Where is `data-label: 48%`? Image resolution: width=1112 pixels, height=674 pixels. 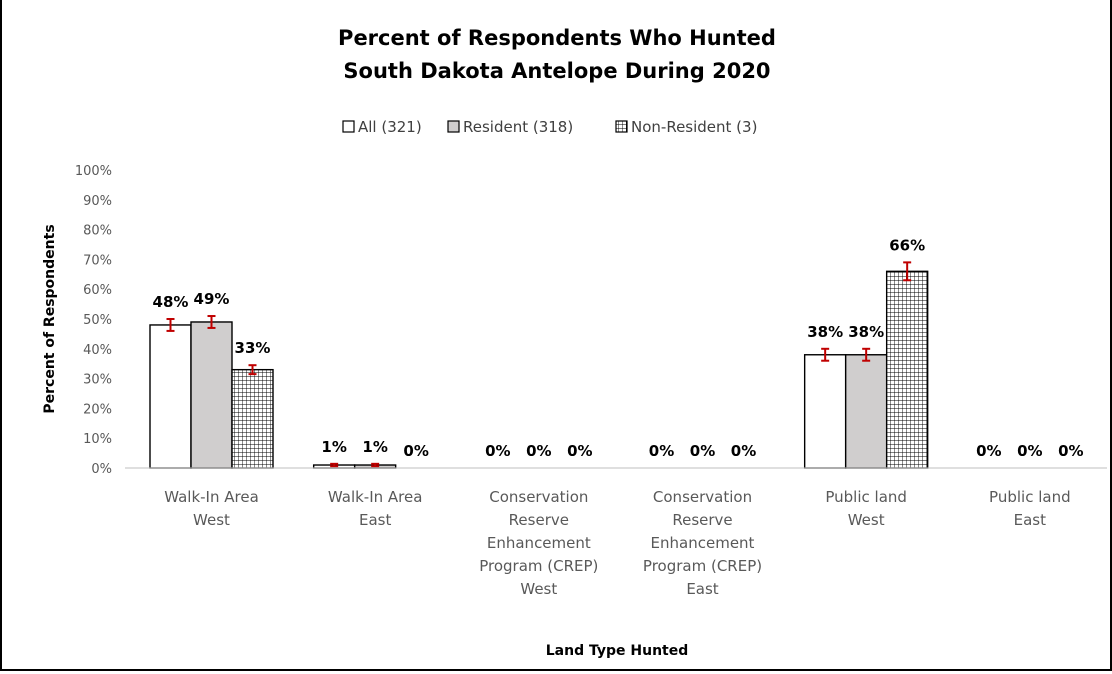 data-label: 48% is located at coordinates (171, 302).